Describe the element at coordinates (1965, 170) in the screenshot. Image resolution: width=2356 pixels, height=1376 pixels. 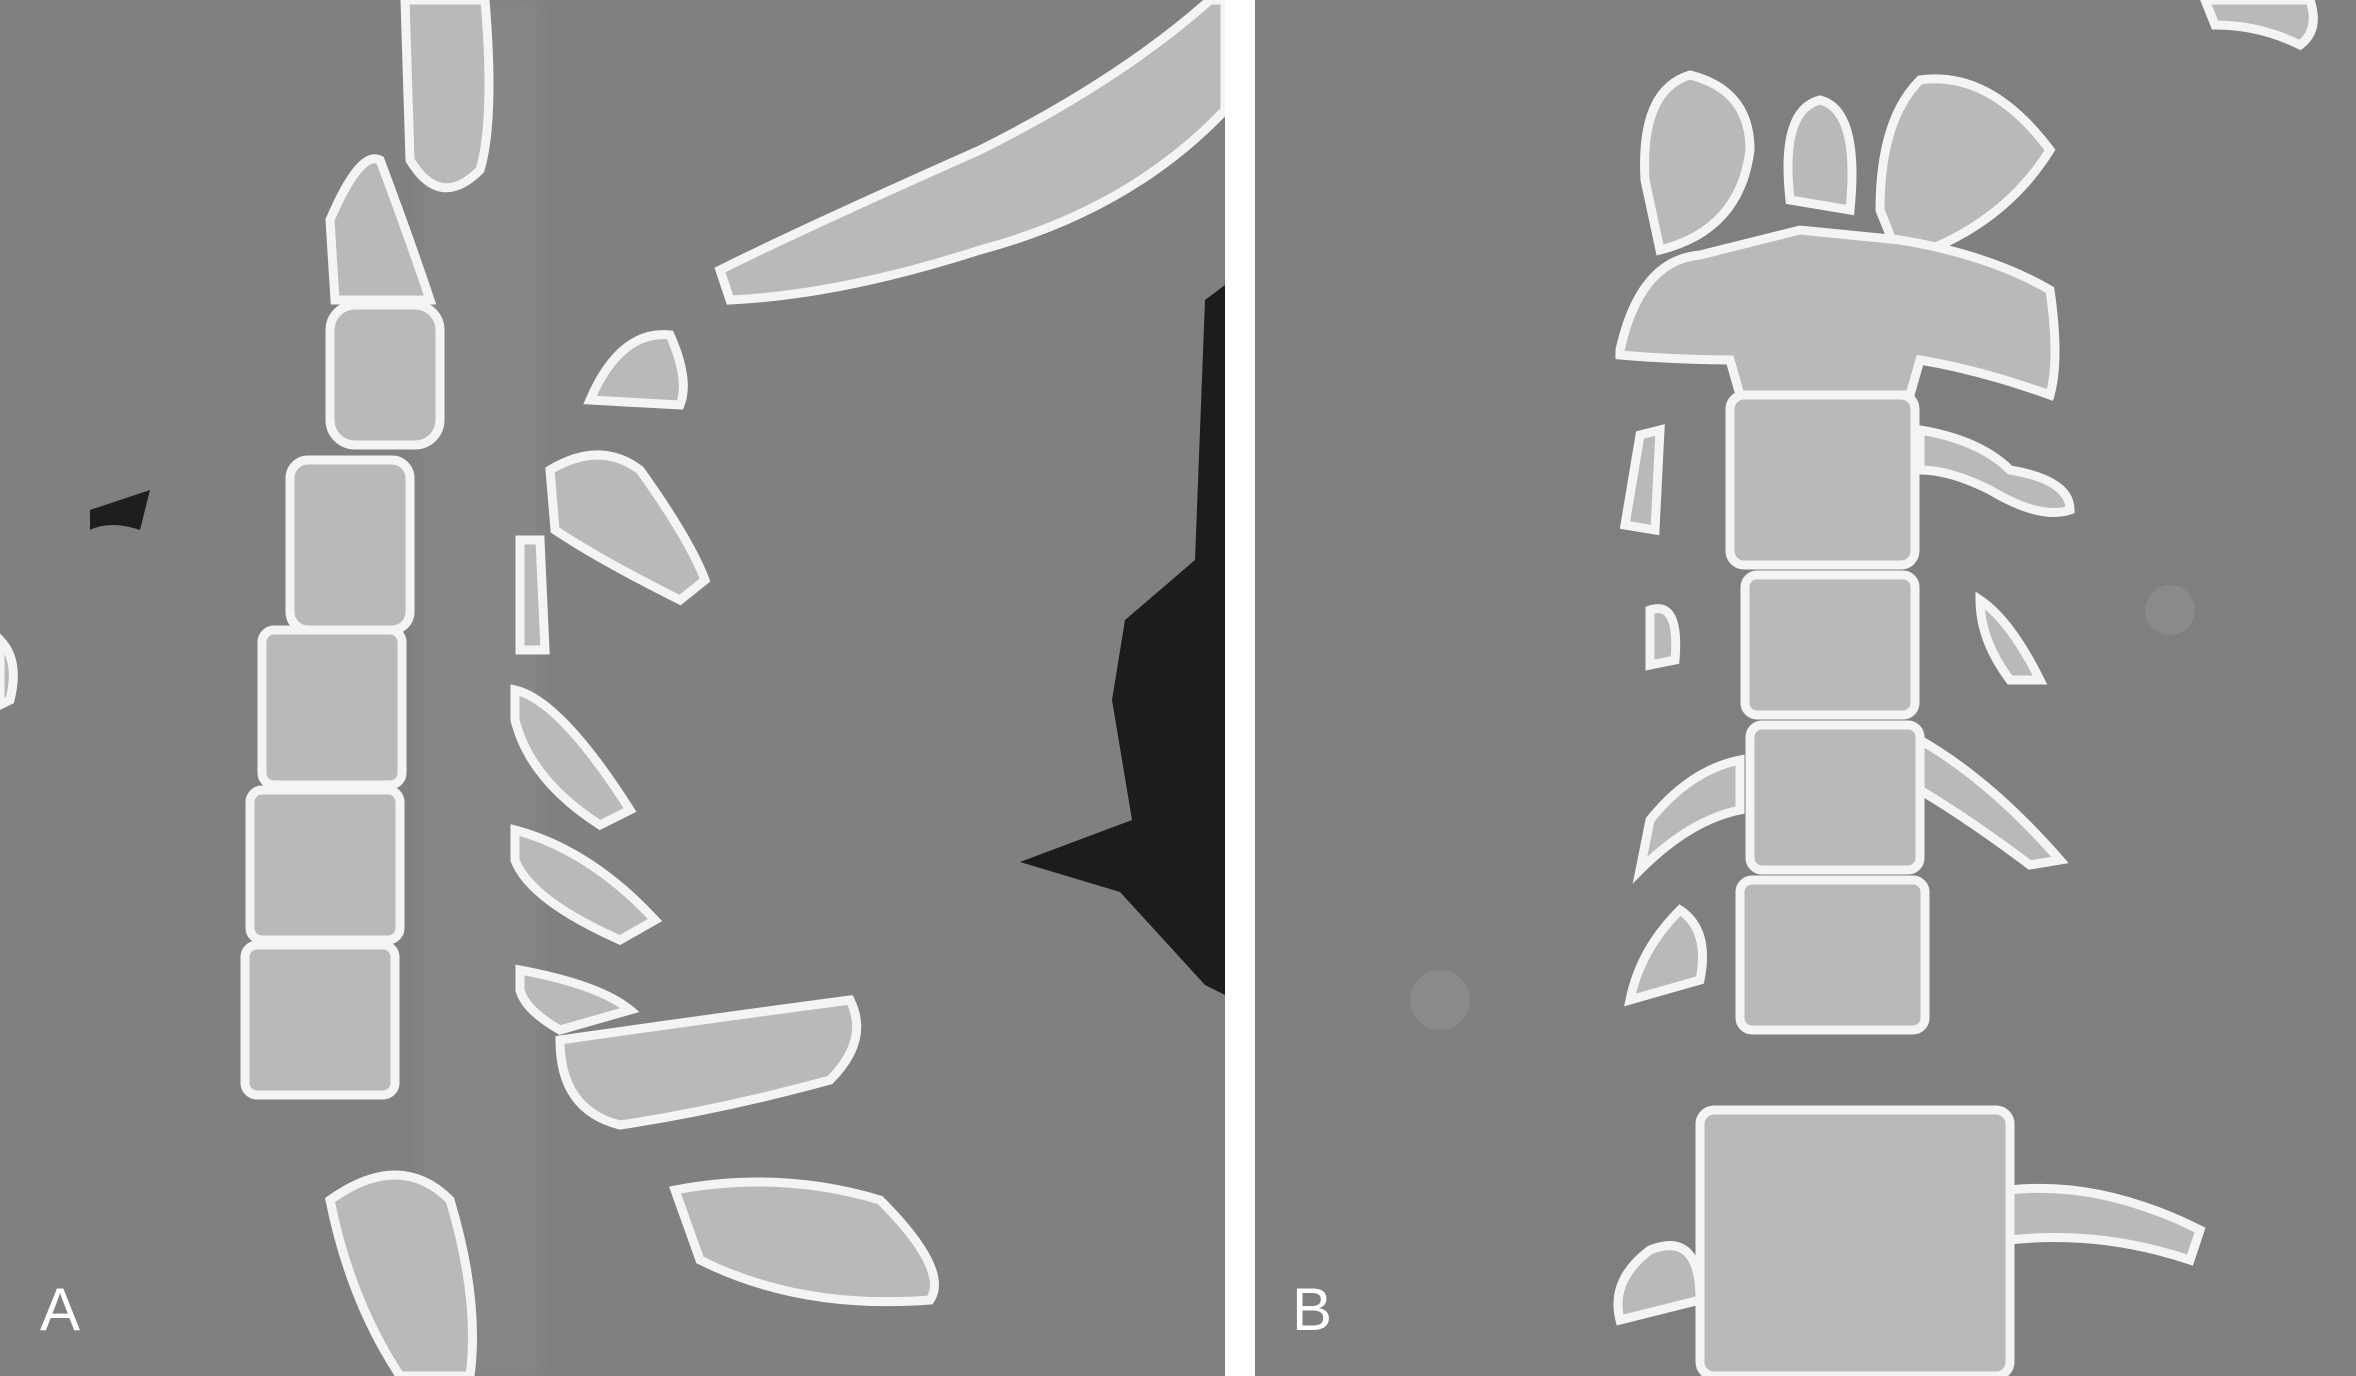
I see `right-condyle` at that location.